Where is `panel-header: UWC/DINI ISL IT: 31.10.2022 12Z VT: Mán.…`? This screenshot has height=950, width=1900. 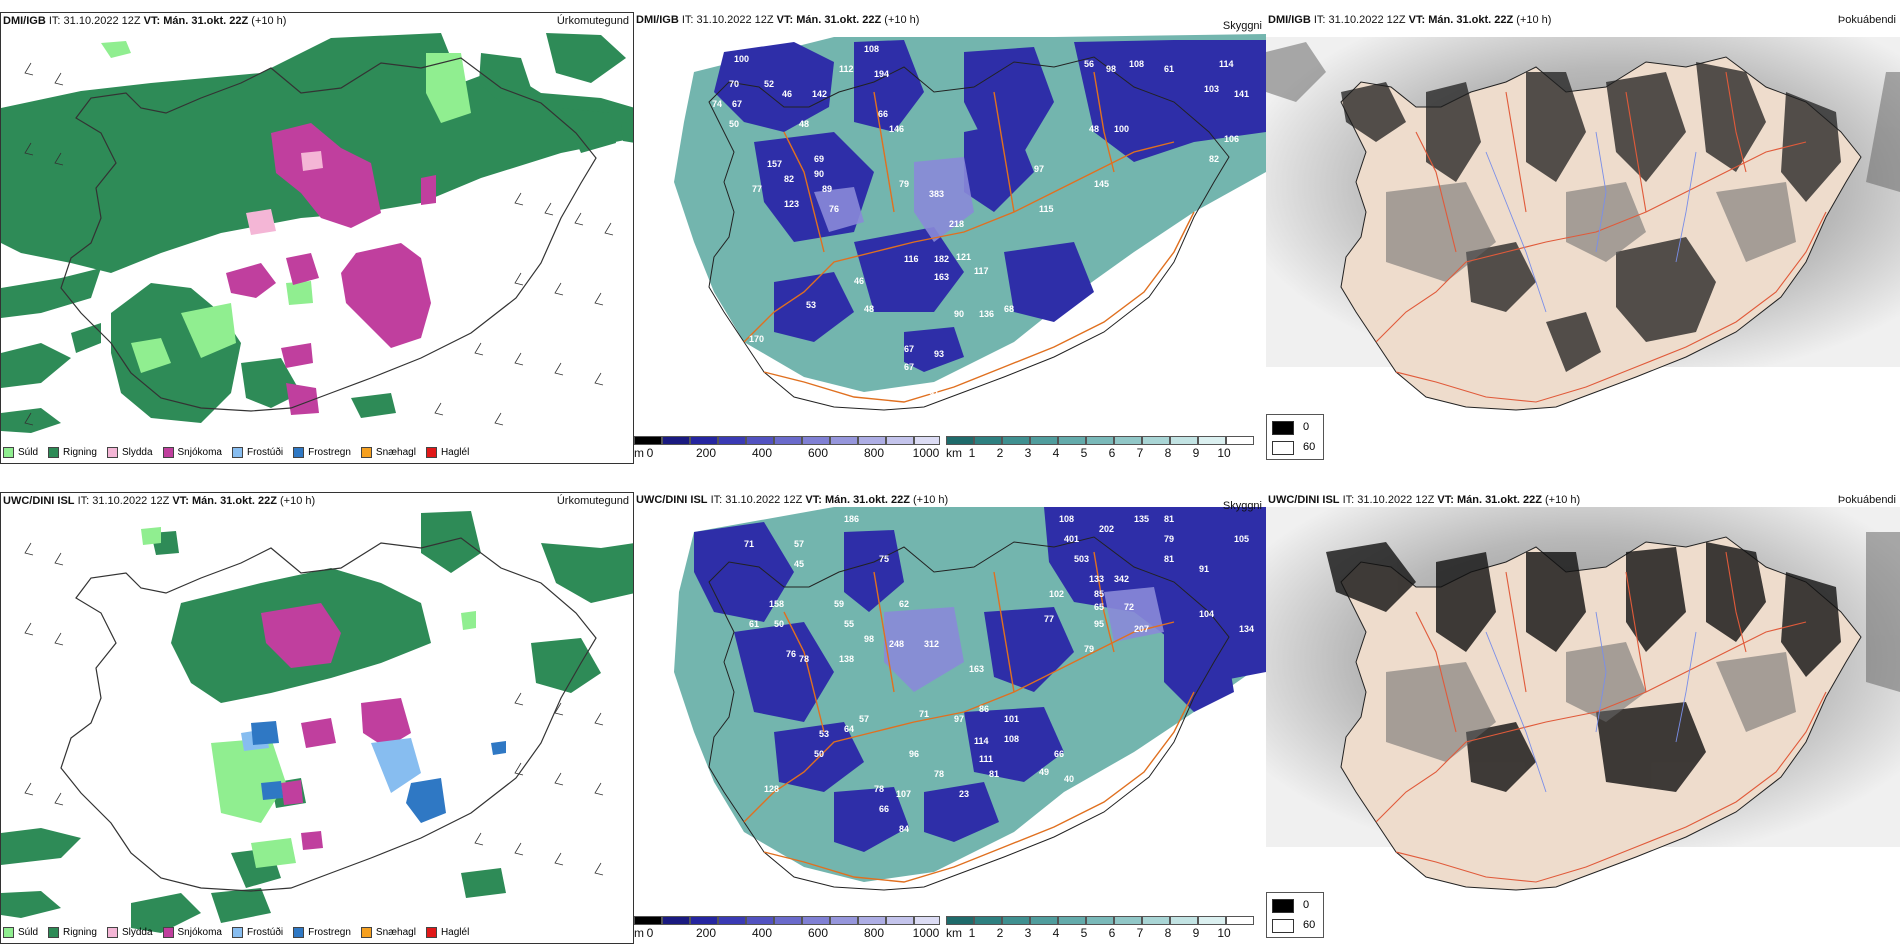 panel-header: UWC/DINI ISL IT: 31.10.2022 12Z VT: Mán.… is located at coordinates (159, 501).